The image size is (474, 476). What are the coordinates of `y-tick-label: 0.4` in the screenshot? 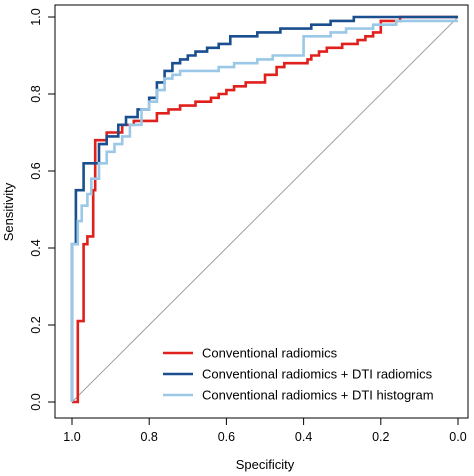 It's located at (36, 247).